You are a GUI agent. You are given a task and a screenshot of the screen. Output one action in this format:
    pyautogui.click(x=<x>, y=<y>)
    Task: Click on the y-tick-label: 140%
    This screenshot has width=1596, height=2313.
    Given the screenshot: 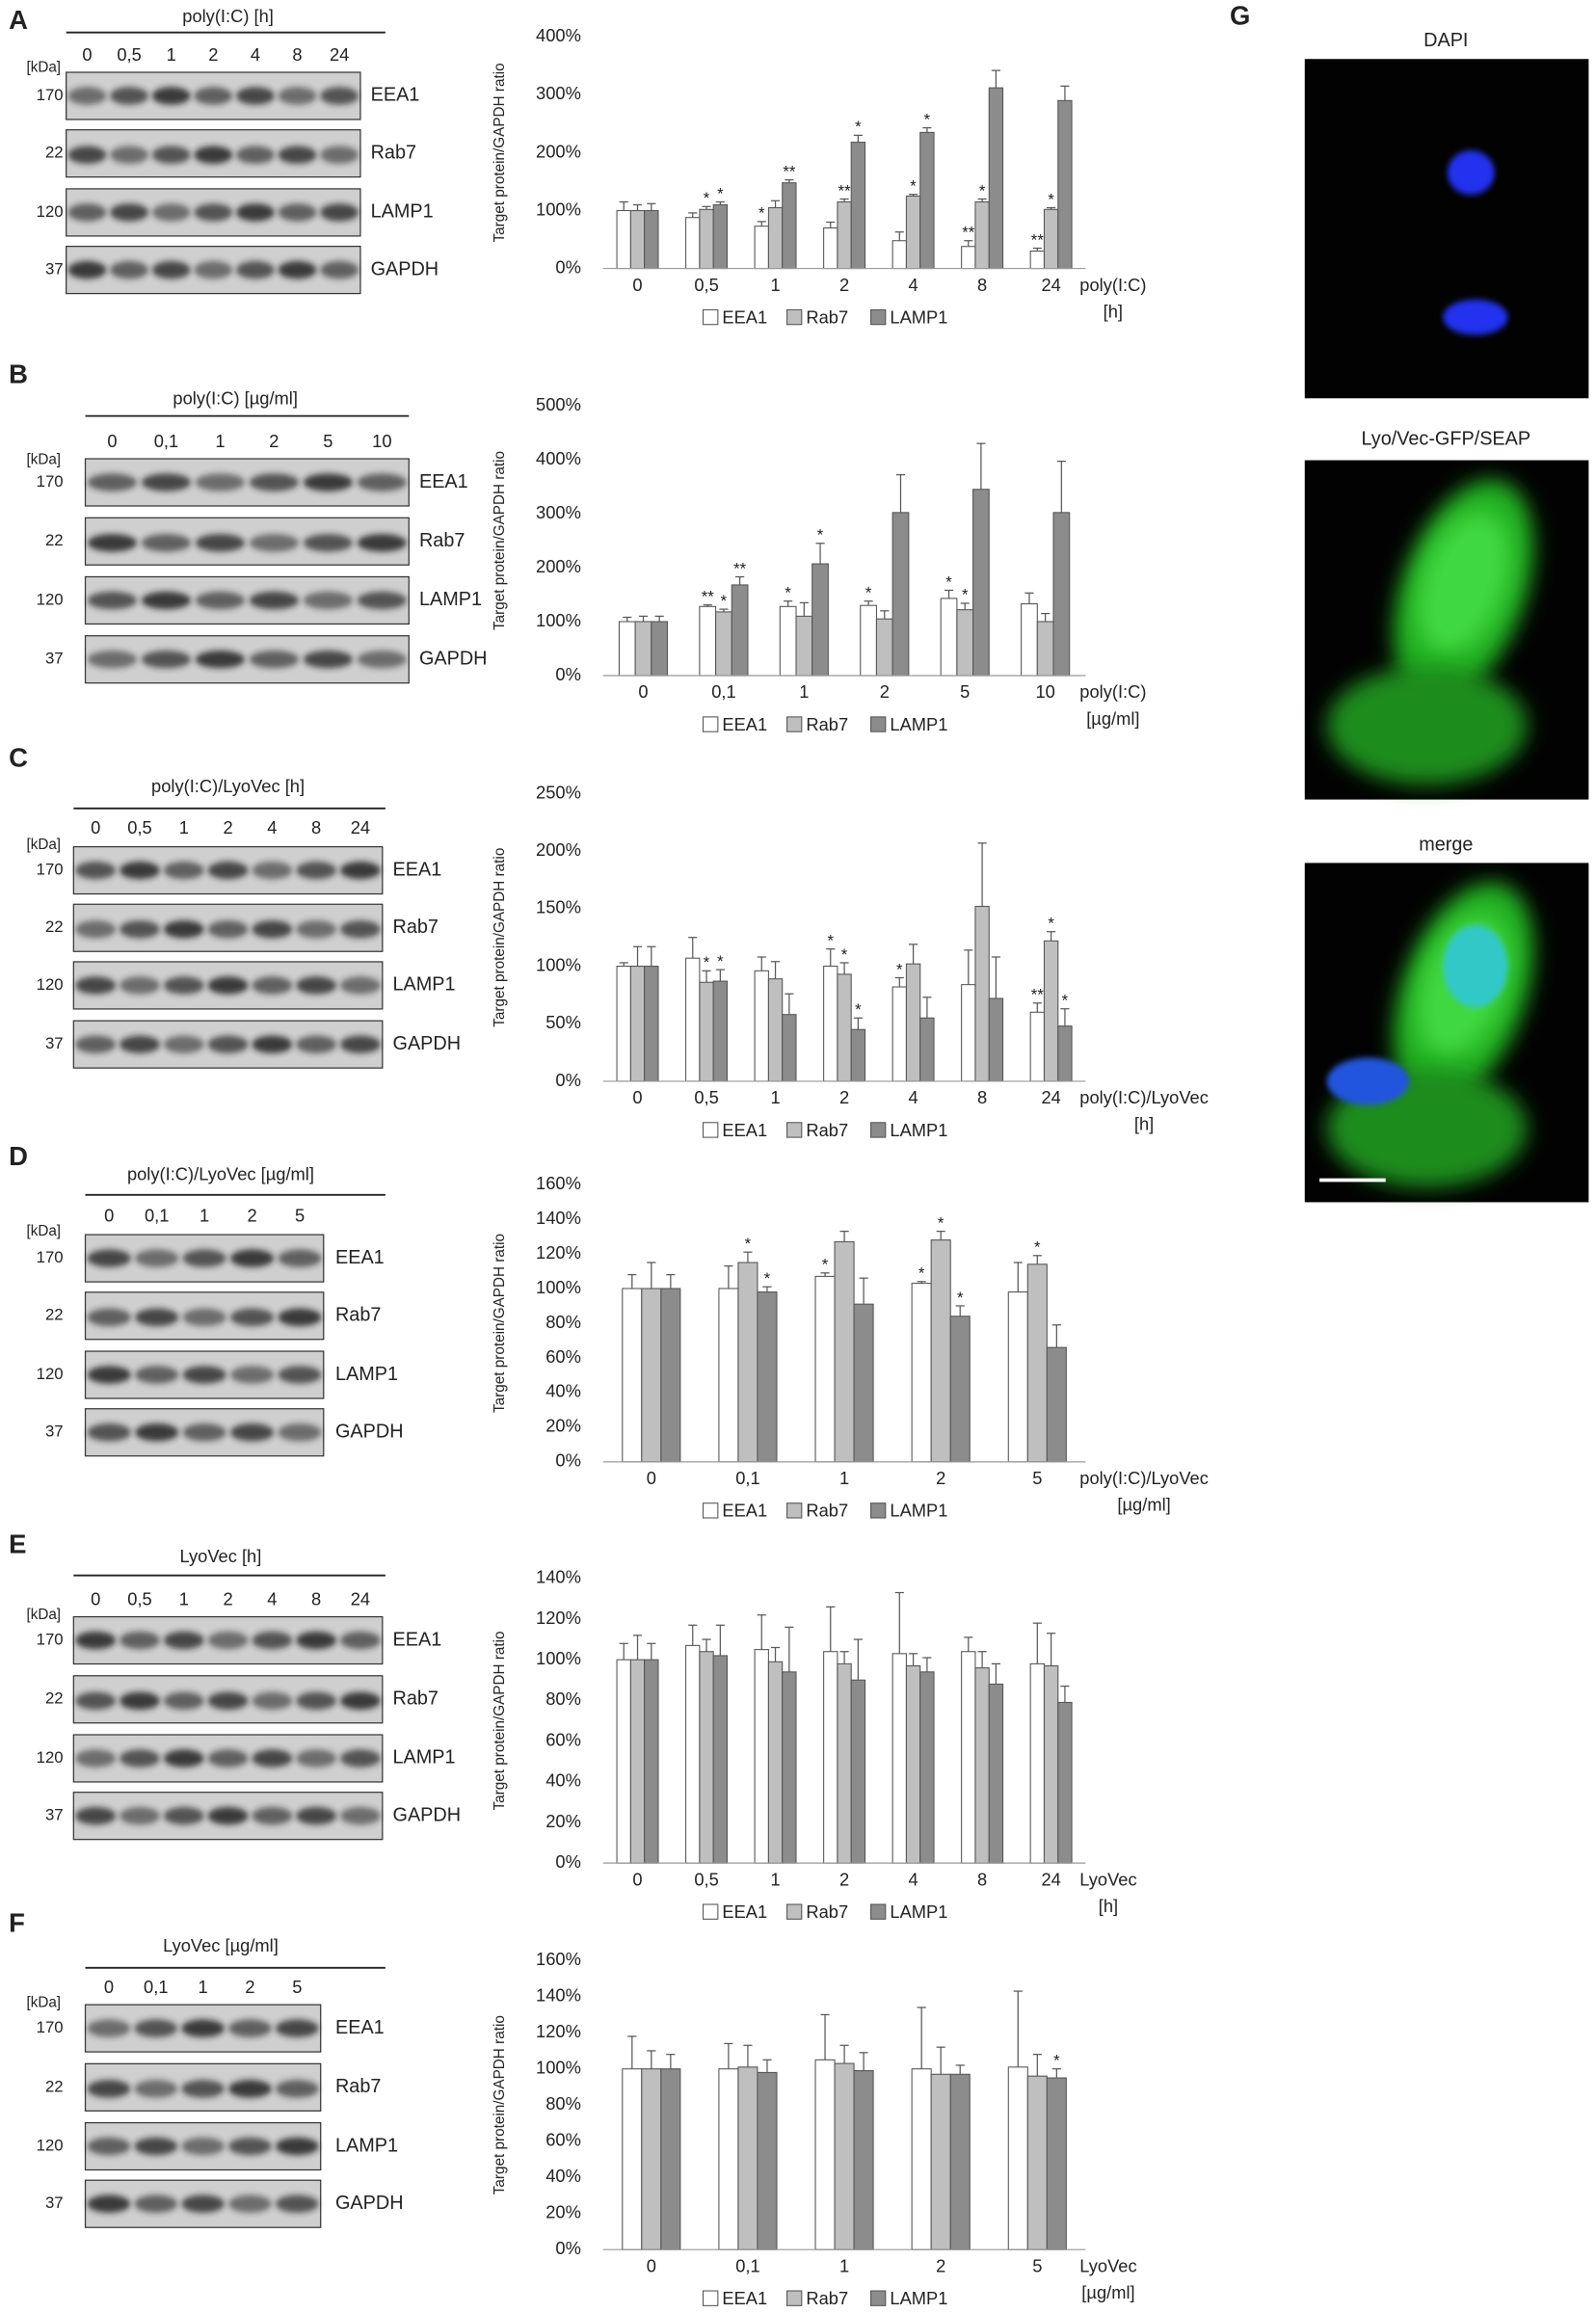 What is the action you would take?
    pyautogui.click(x=558, y=1218)
    